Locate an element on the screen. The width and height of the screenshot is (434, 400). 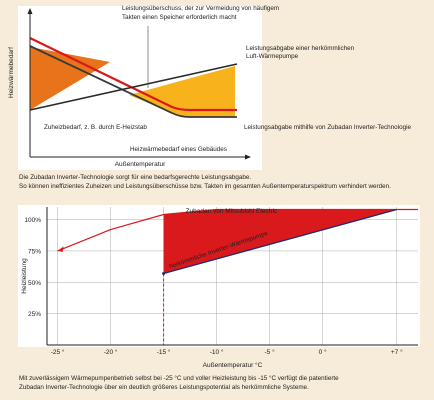
air-heat-pump-line is located at coordinates (133, 87).